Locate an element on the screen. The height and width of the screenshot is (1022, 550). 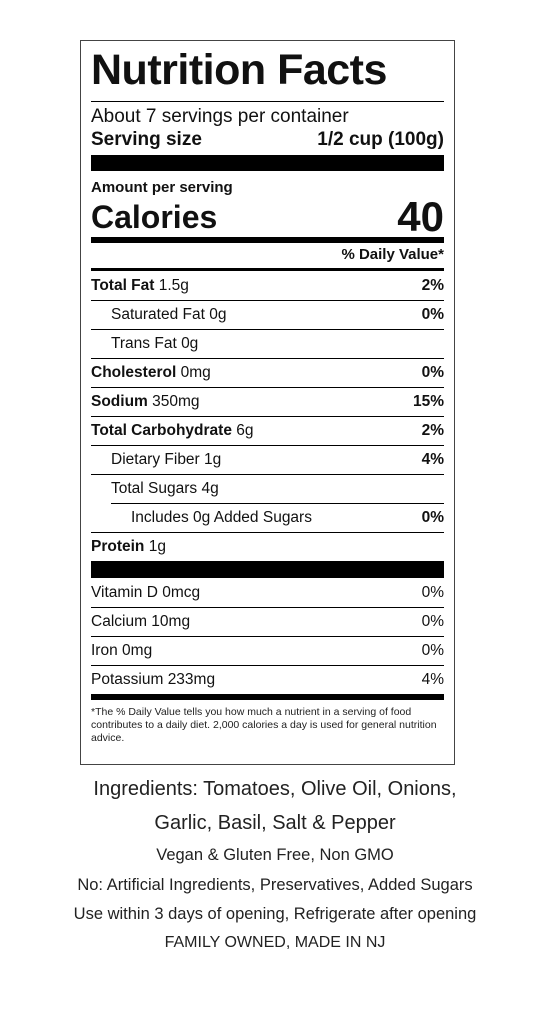
nutrient-row: Includes 0g Added Sugars 0% is located at coordinates (277, 517).